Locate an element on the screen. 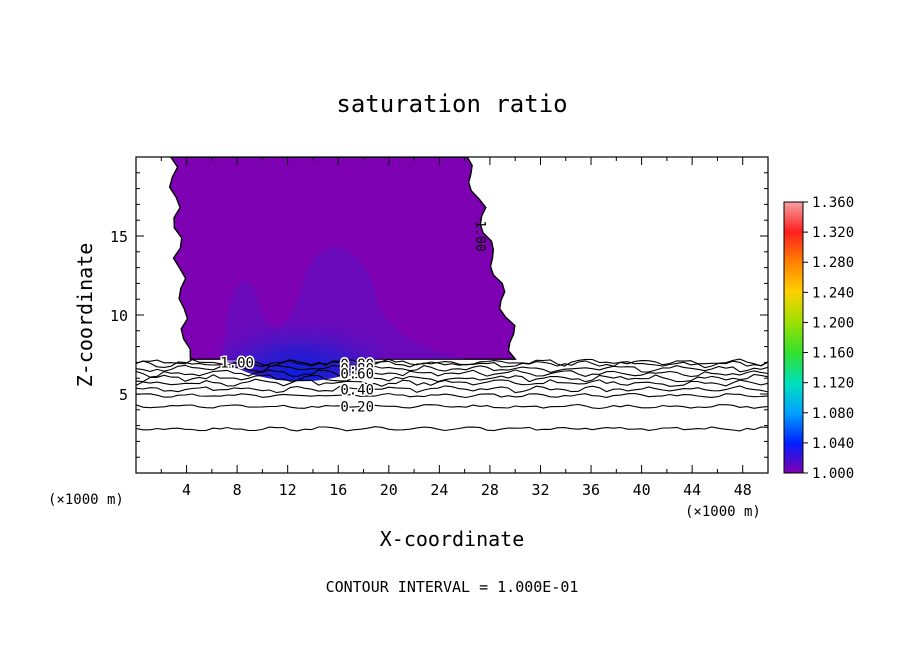 This screenshot has width=904, height=654. colorbar-tick-label: 1.000 is located at coordinates (833, 474).